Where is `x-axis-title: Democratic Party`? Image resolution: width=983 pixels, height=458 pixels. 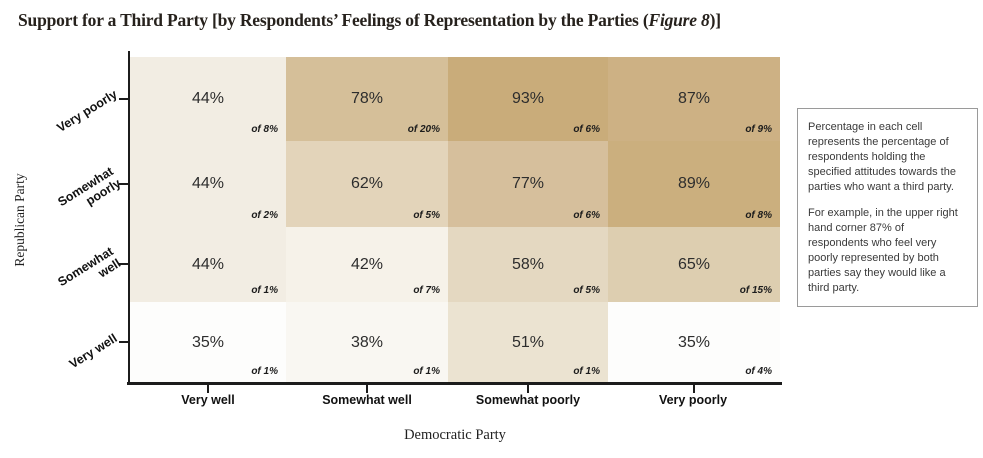 x-axis-title: Democratic Party is located at coordinates (455, 435).